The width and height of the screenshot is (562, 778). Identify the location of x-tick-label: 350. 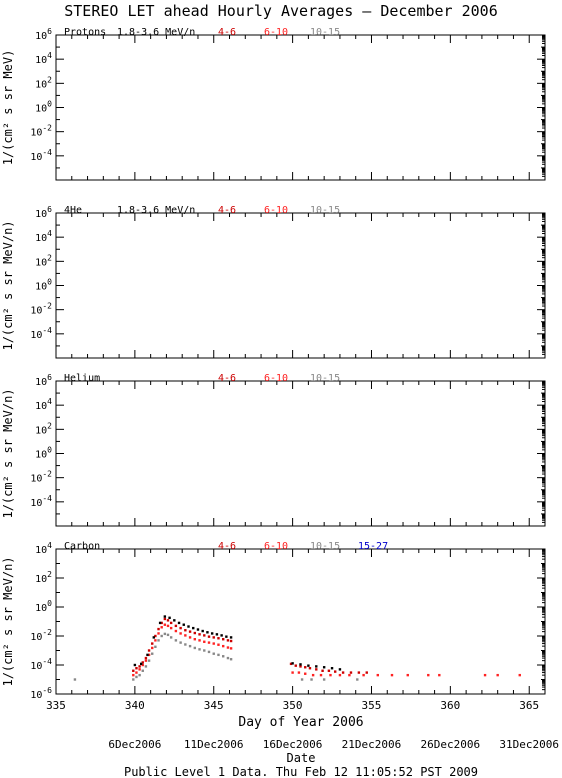
(293, 705).